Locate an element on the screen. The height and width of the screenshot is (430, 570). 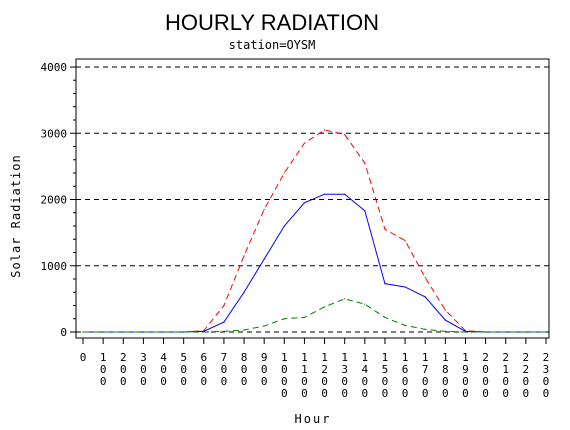
x-axis-label: Hour is located at coordinates (313, 419).